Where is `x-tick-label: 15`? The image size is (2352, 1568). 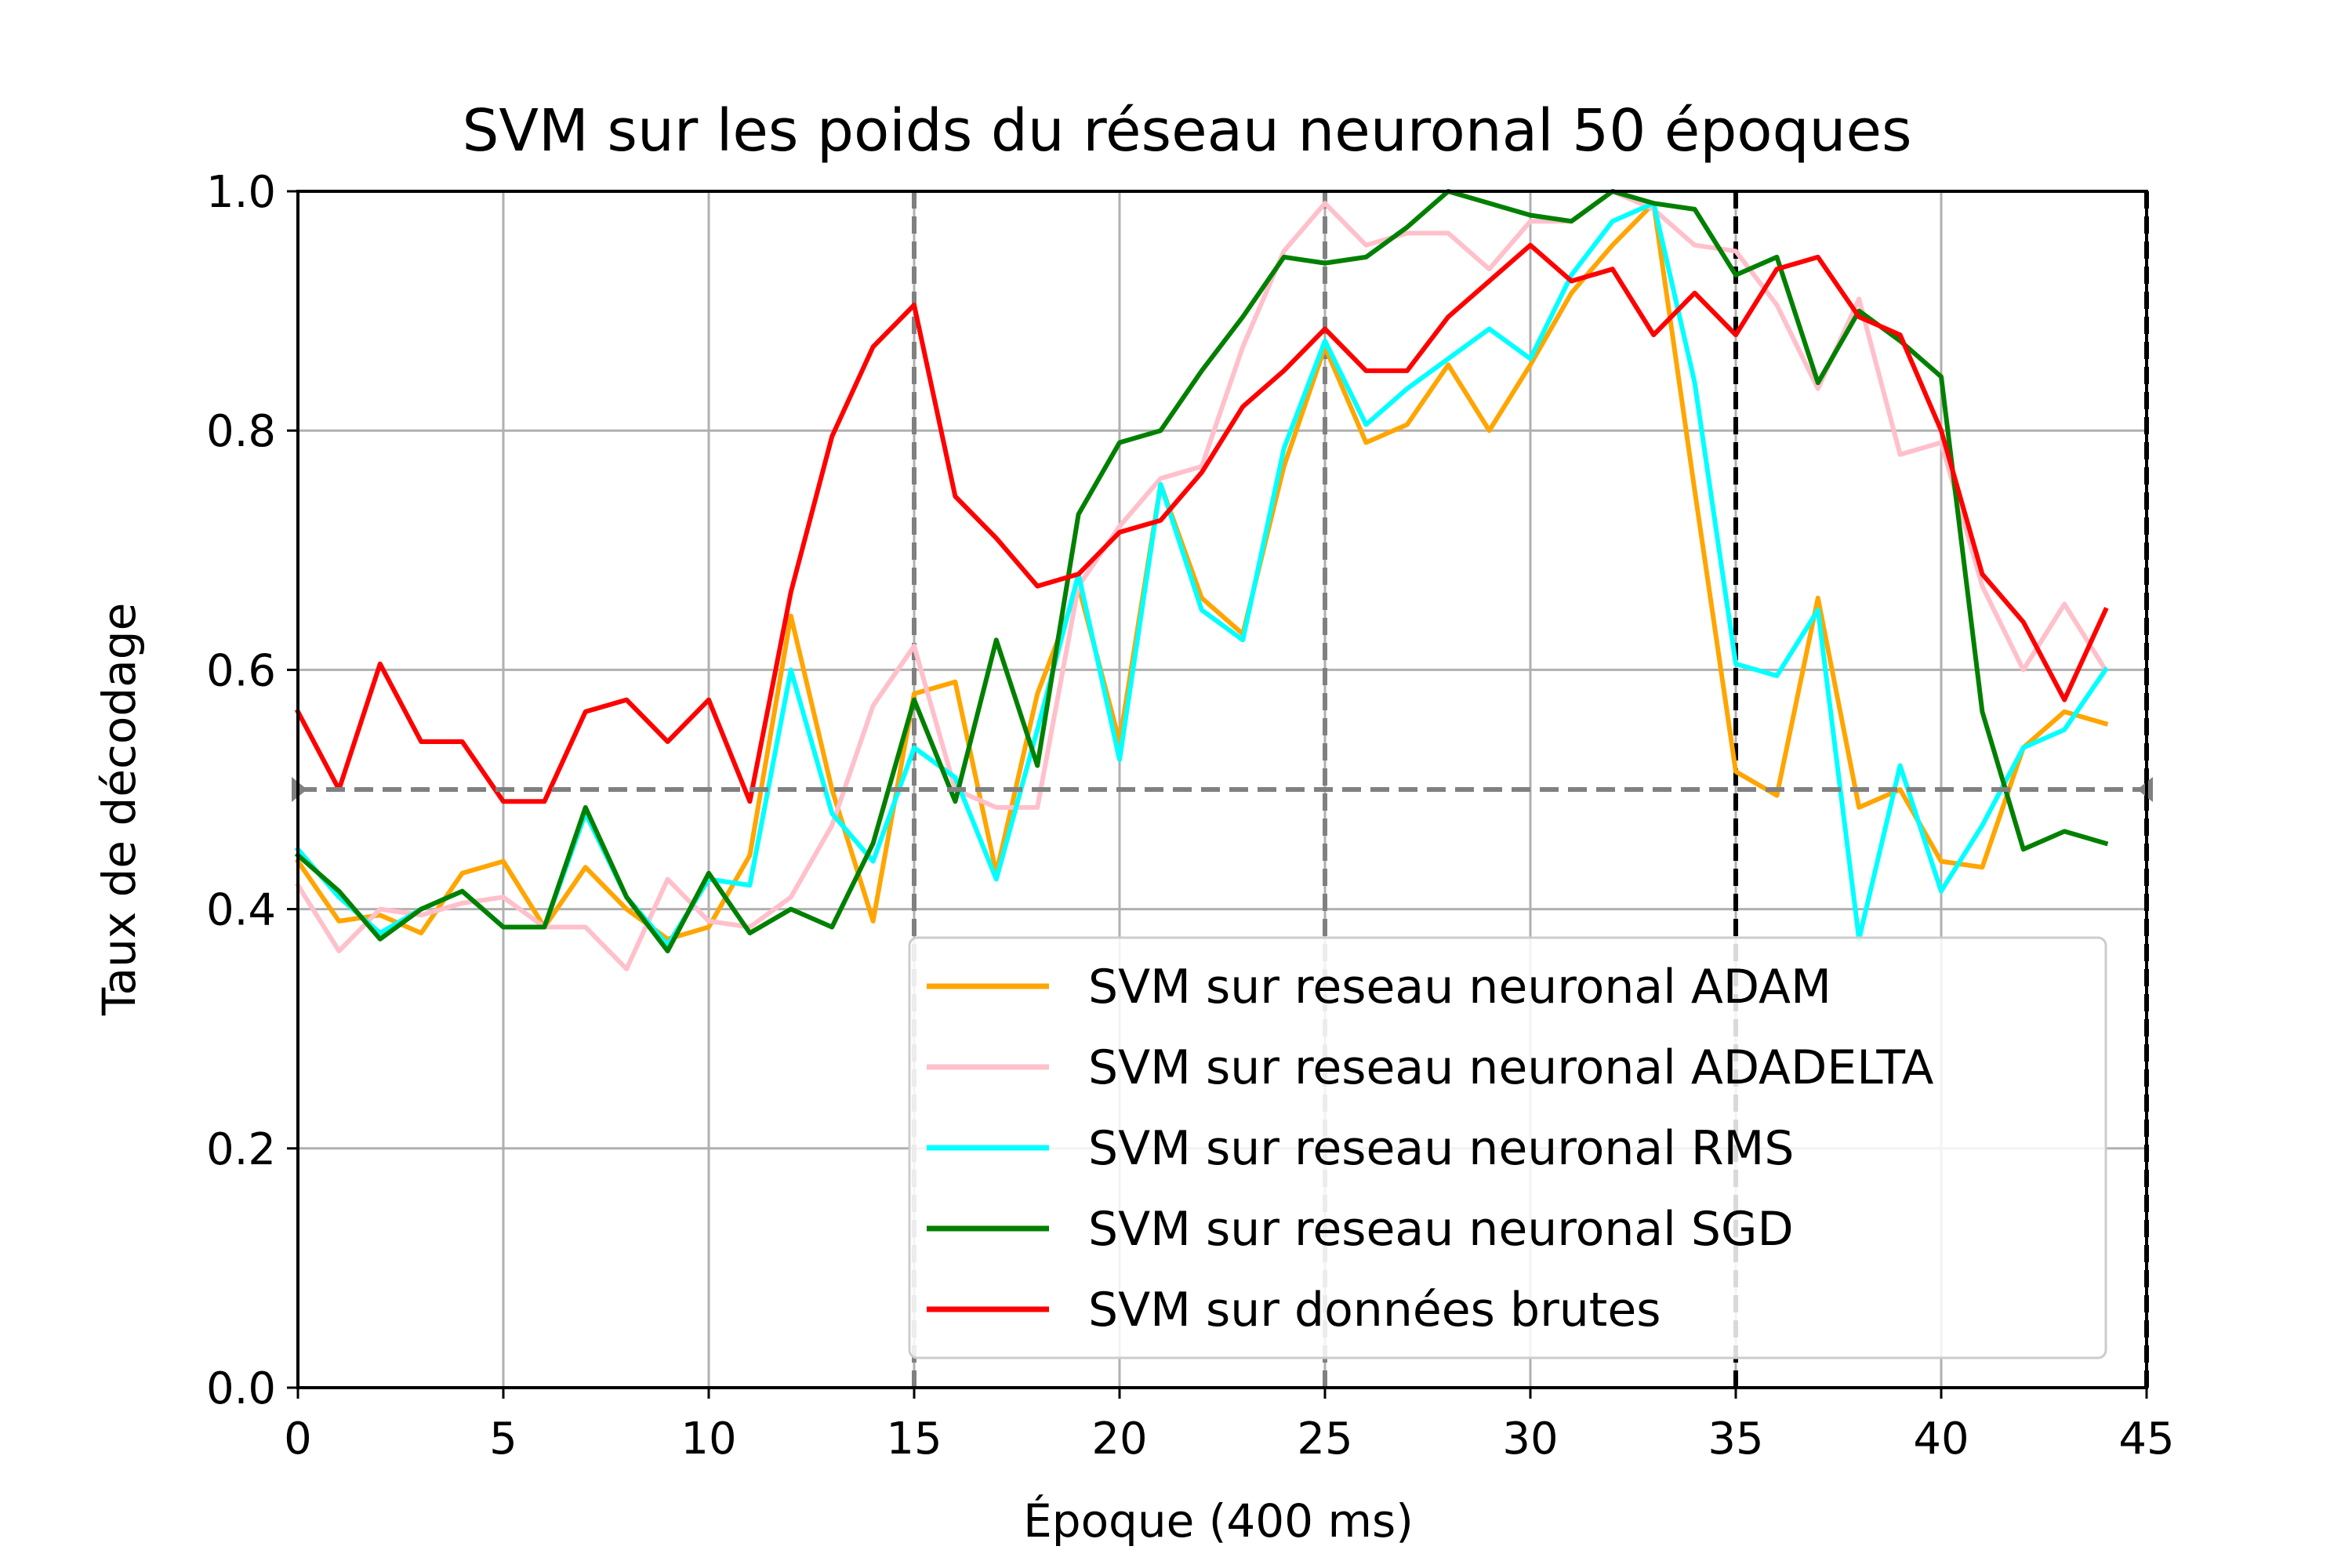
x-tick-label: 15 is located at coordinates (914, 1439).